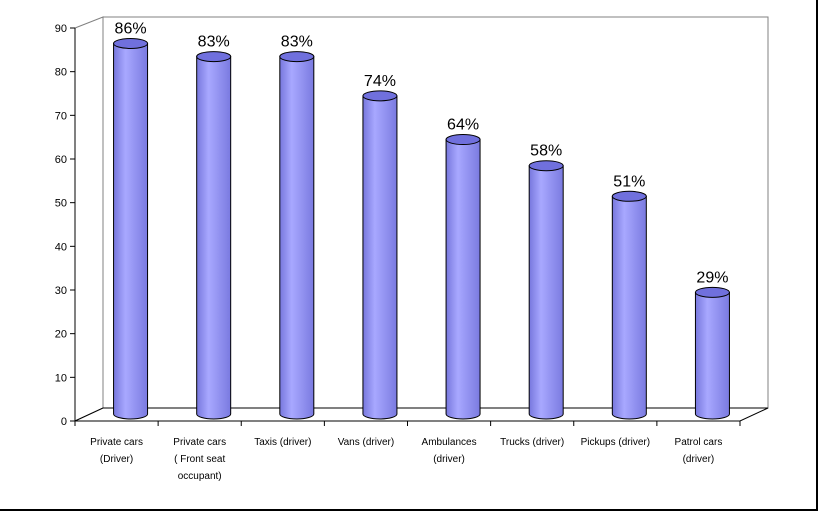  I want to click on x-category-label: Taxis (driver), so click(282, 442).